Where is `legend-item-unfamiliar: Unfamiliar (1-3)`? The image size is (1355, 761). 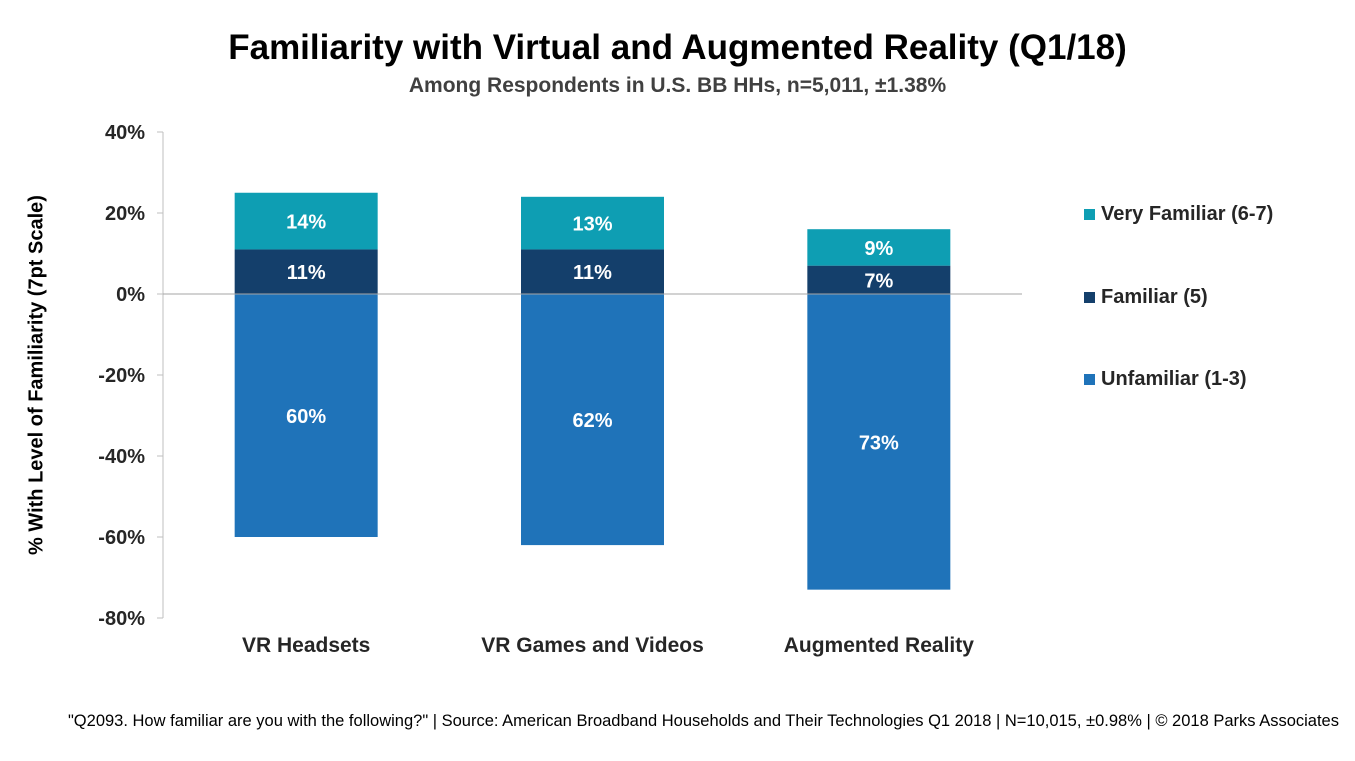 legend-item-unfamiliar: Unfamiliar (1-3) is located at coordinates (1165, 379).